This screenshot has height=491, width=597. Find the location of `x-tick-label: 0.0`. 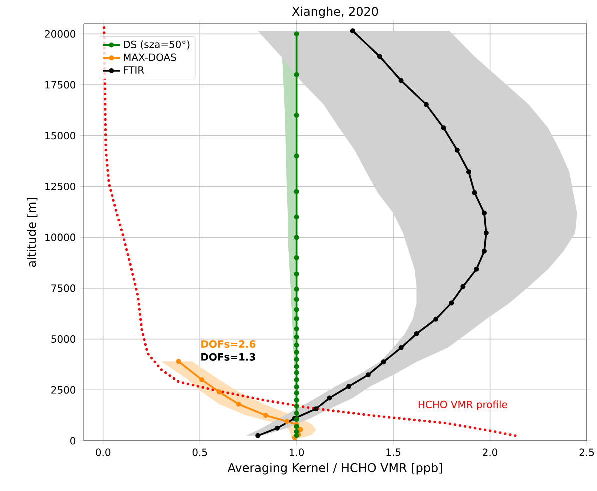

x-tick-label: 0.0 is located at coordinates (103, 452).